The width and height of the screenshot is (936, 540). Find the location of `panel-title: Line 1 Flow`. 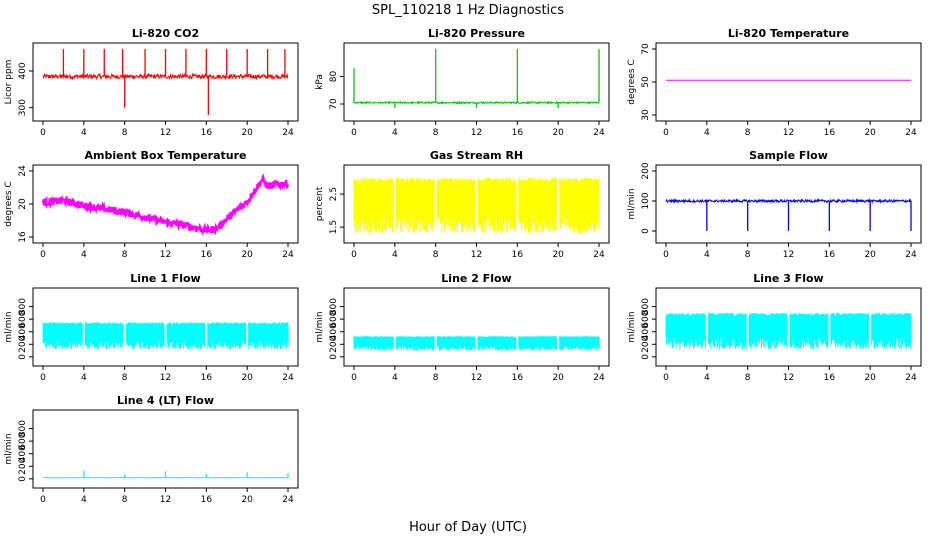

panel-title: Line 1 Flow is located at coordinates (165, 278).